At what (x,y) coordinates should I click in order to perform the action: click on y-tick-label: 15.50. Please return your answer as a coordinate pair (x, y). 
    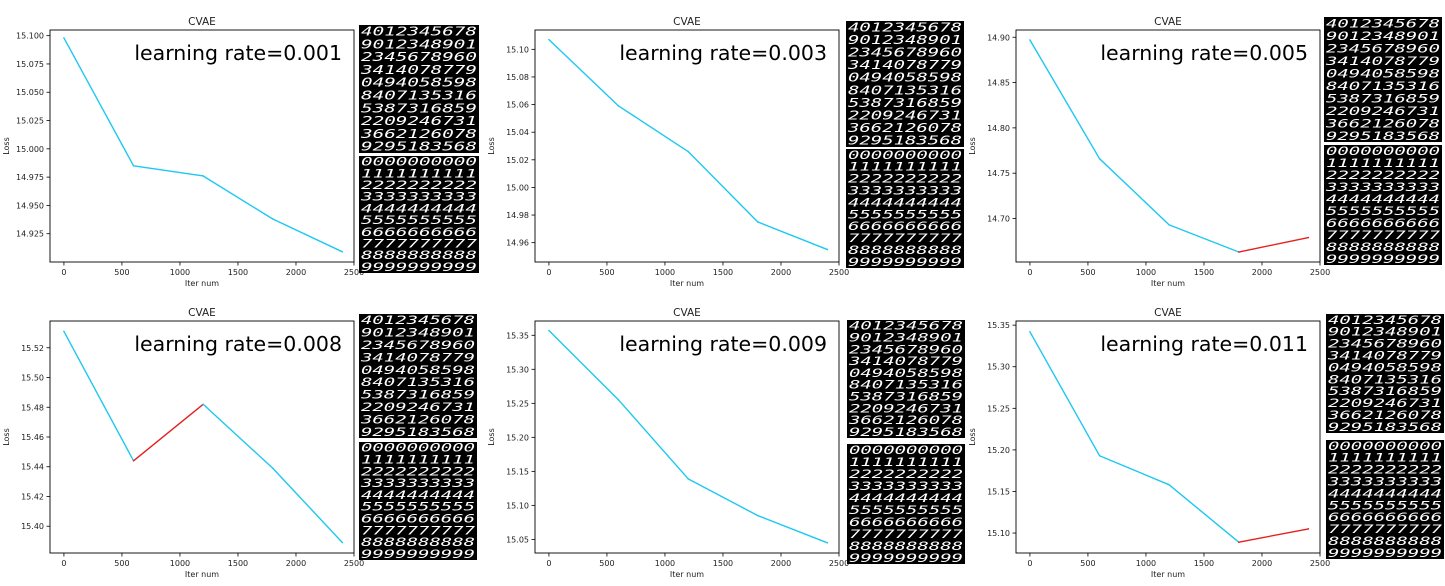
    Looking at the image, I should click on (32, 378).